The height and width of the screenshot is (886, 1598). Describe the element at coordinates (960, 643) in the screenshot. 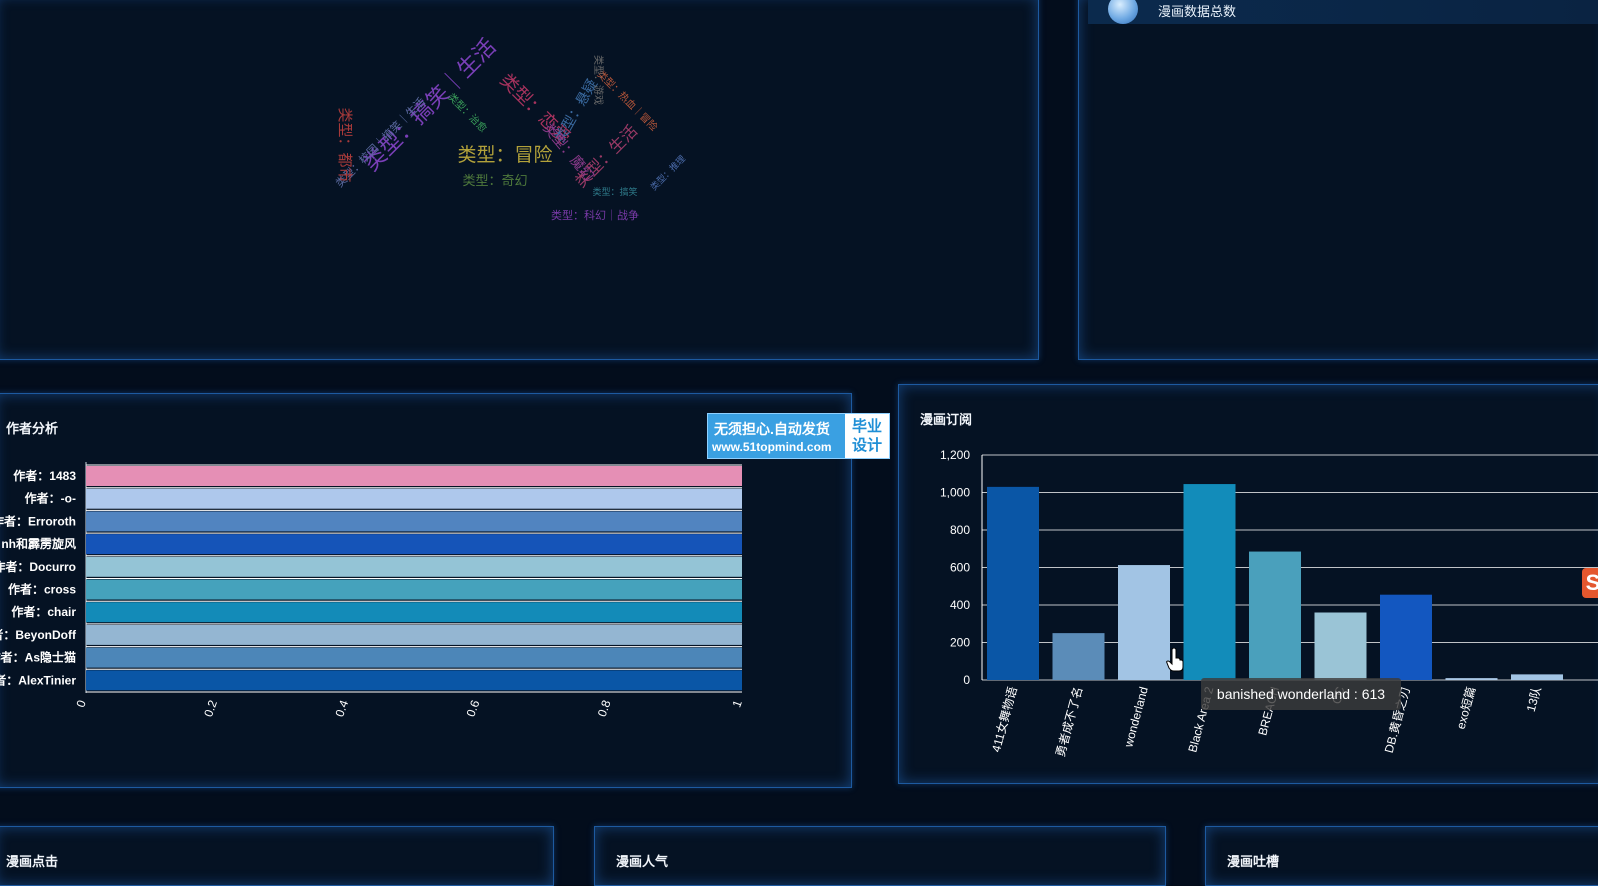

I see `sub-y-tick-label: 200` at that location.